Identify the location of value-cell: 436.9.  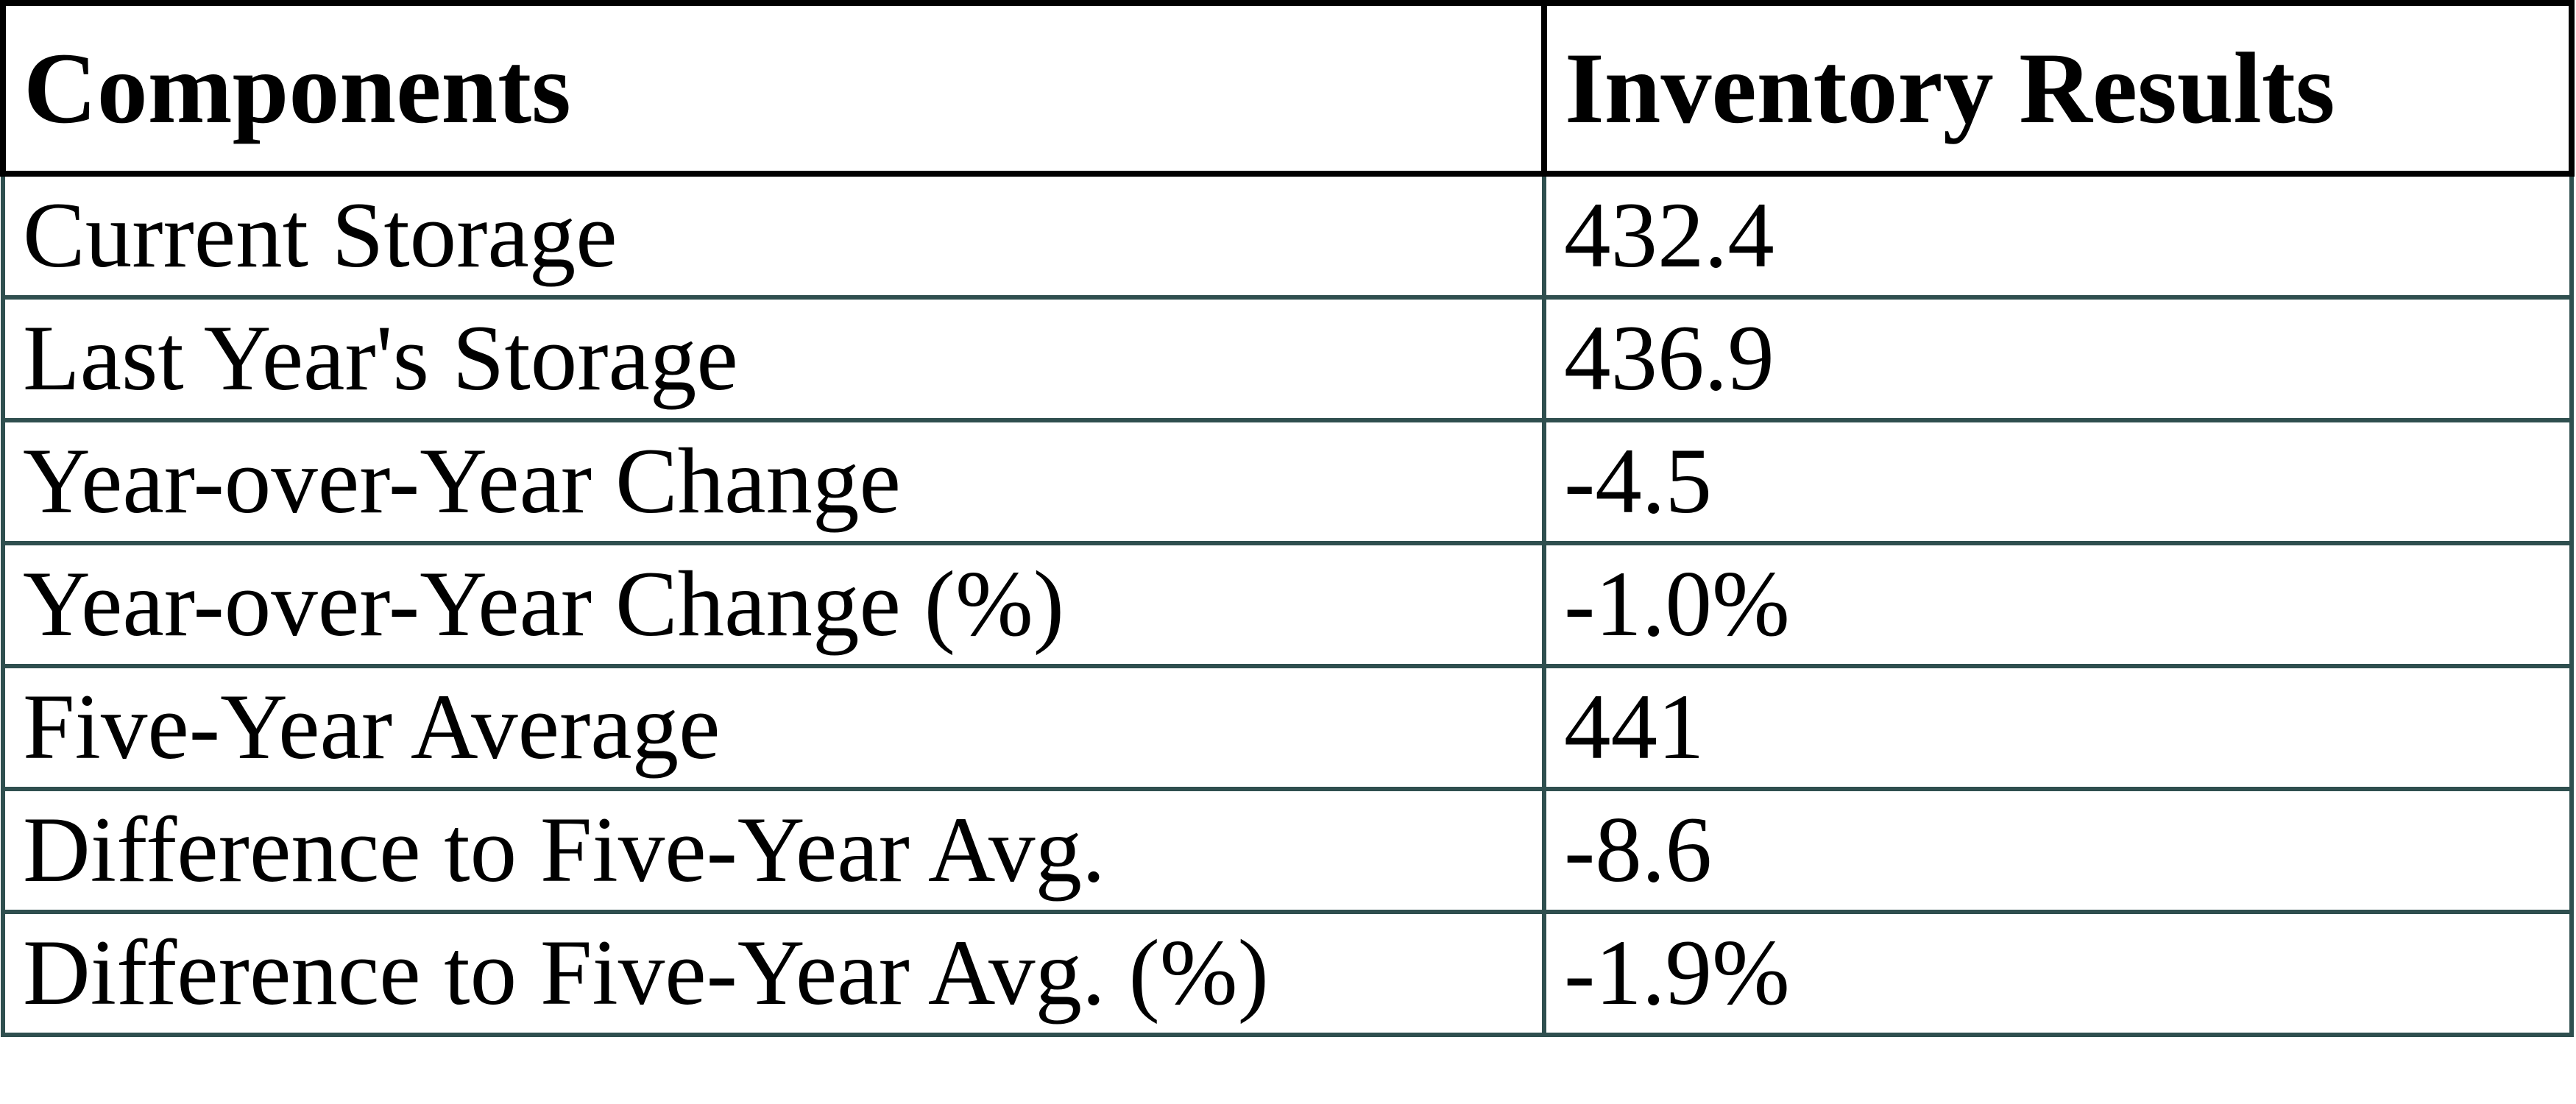
(2058, 358).